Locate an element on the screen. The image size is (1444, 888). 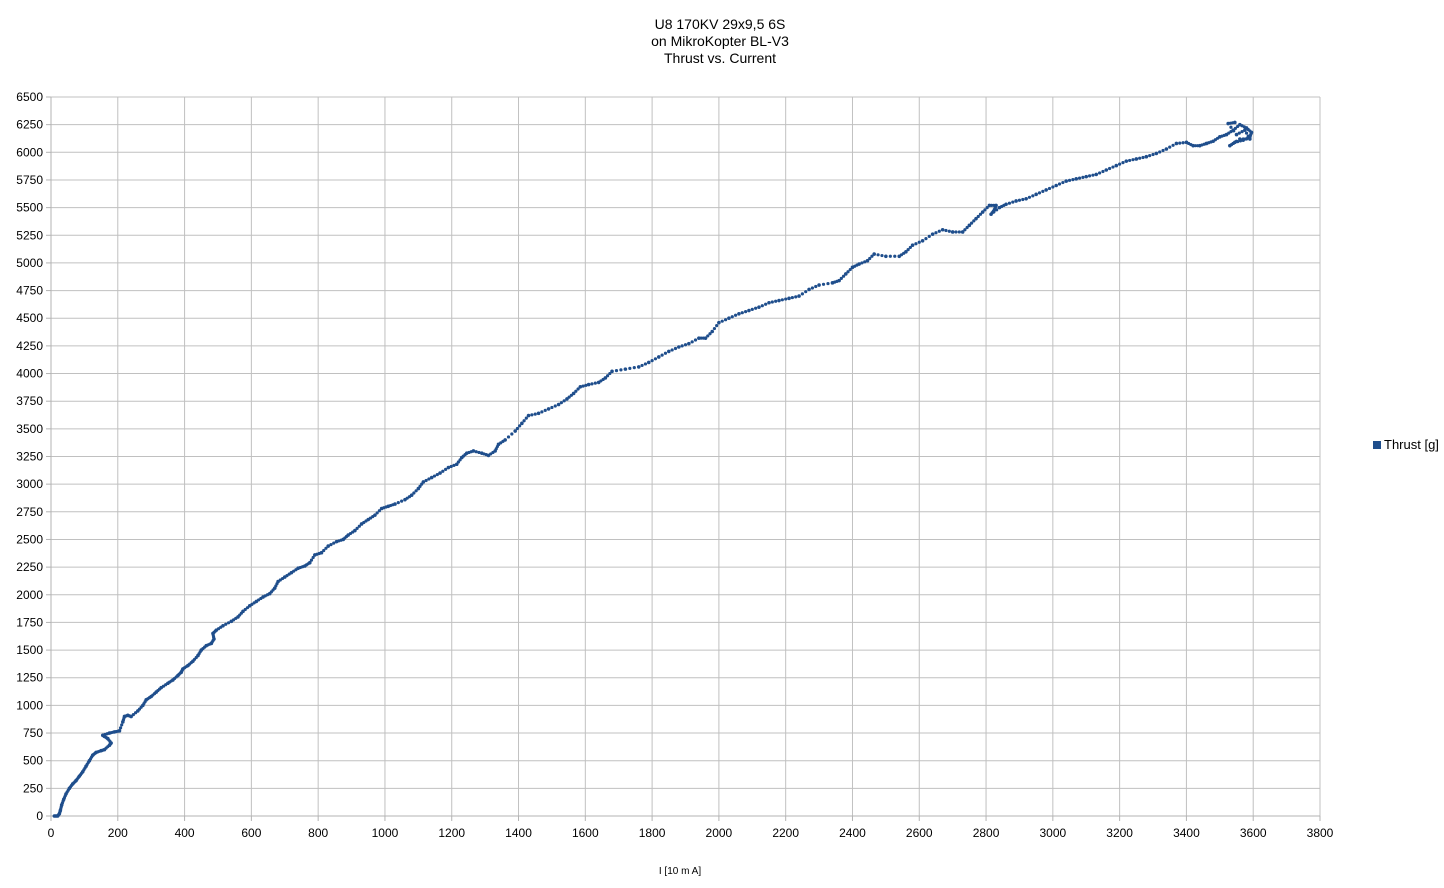
y-tick-label: 1250 is located at coordinates (29, 678).